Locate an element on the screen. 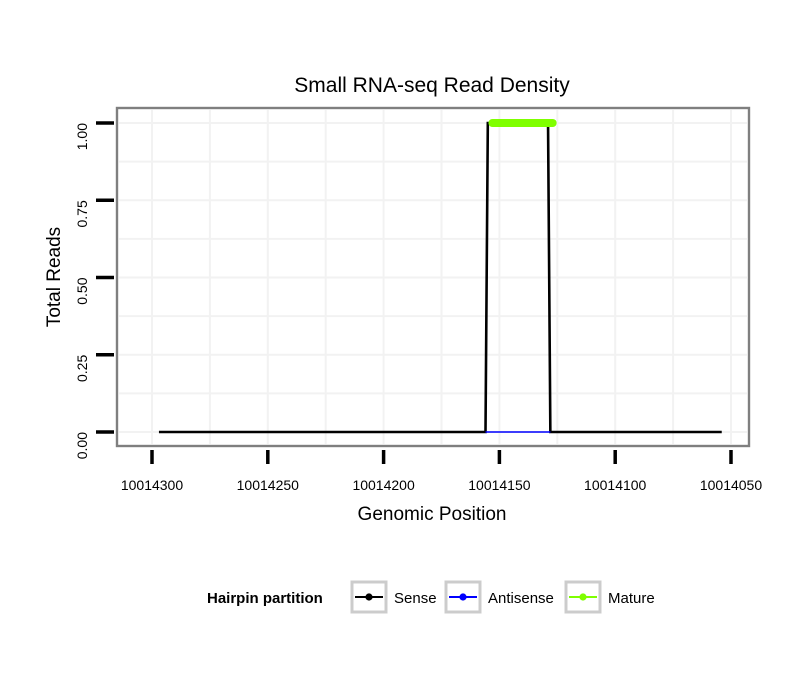  legend: Hairpin partition Sense Antisense Mature is located at coordinates (431, 597).